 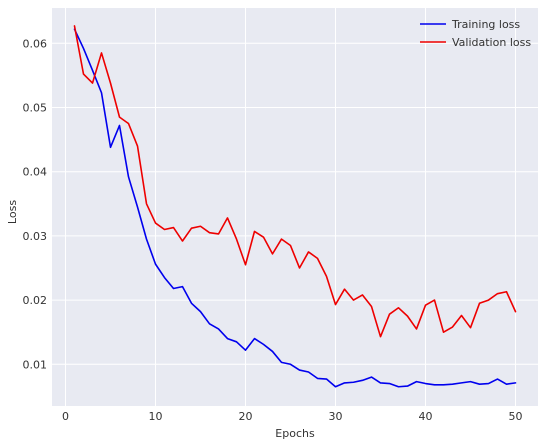 I want to click on y-axis-ticks: 0.01 0.02 0.03 0.04 0.05 0.06, so click(x=35, y=204).